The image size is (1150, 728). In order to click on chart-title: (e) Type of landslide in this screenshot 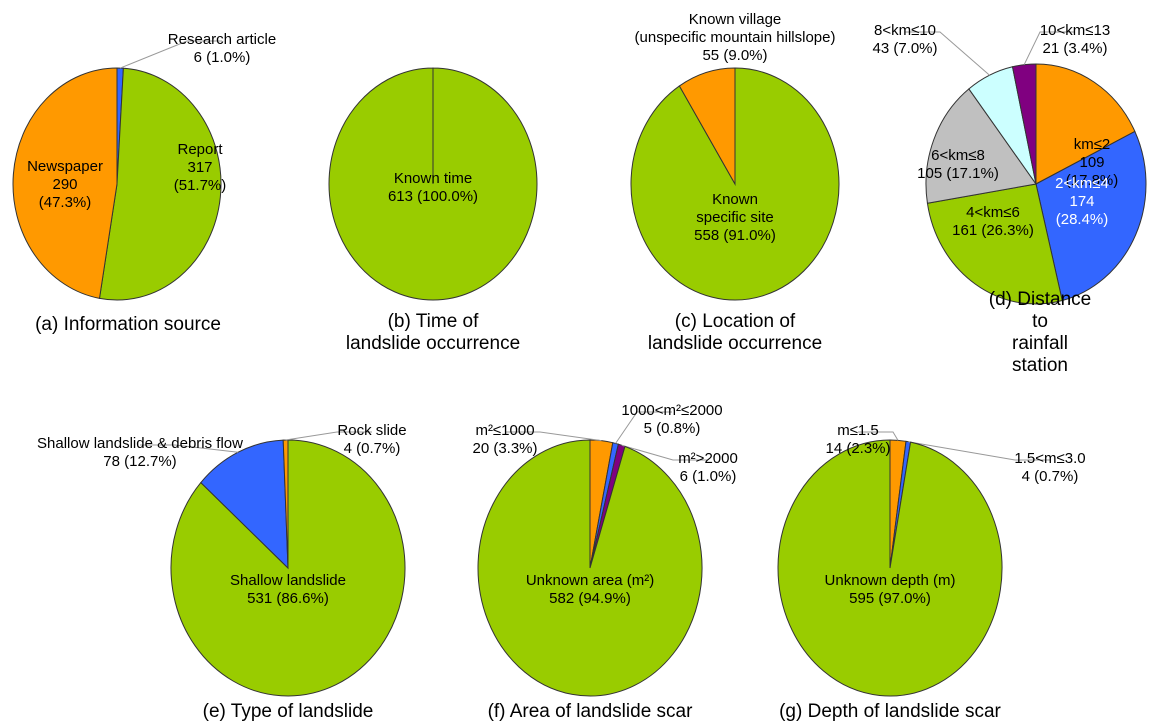, I will do `click(288, 711)`.